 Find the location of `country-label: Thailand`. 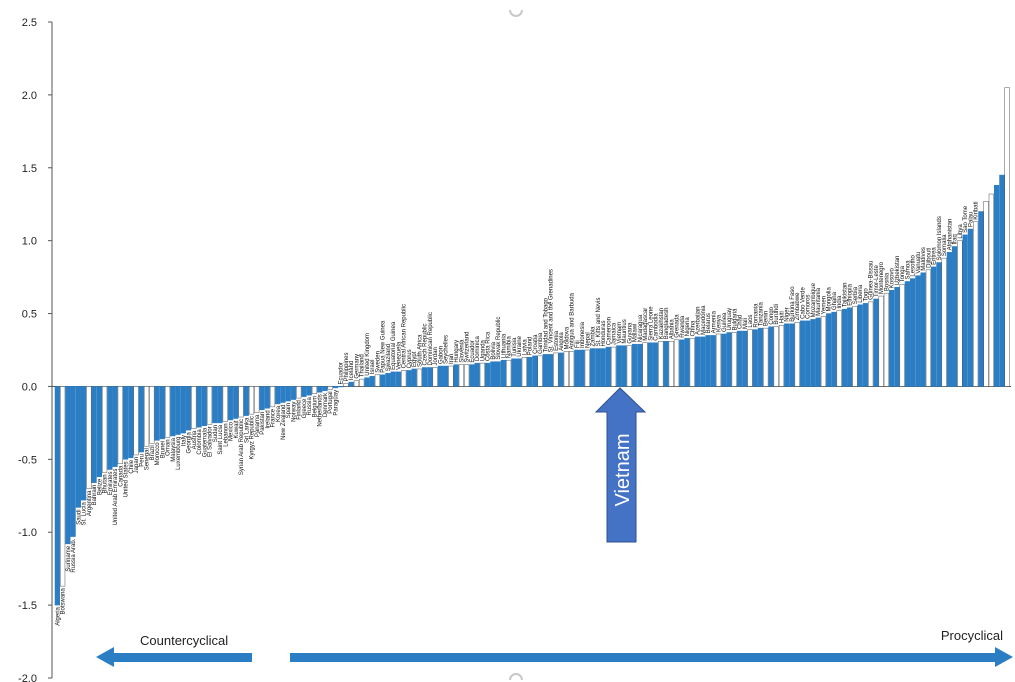

country-label: Thailand is located at coordinates (363, 365).